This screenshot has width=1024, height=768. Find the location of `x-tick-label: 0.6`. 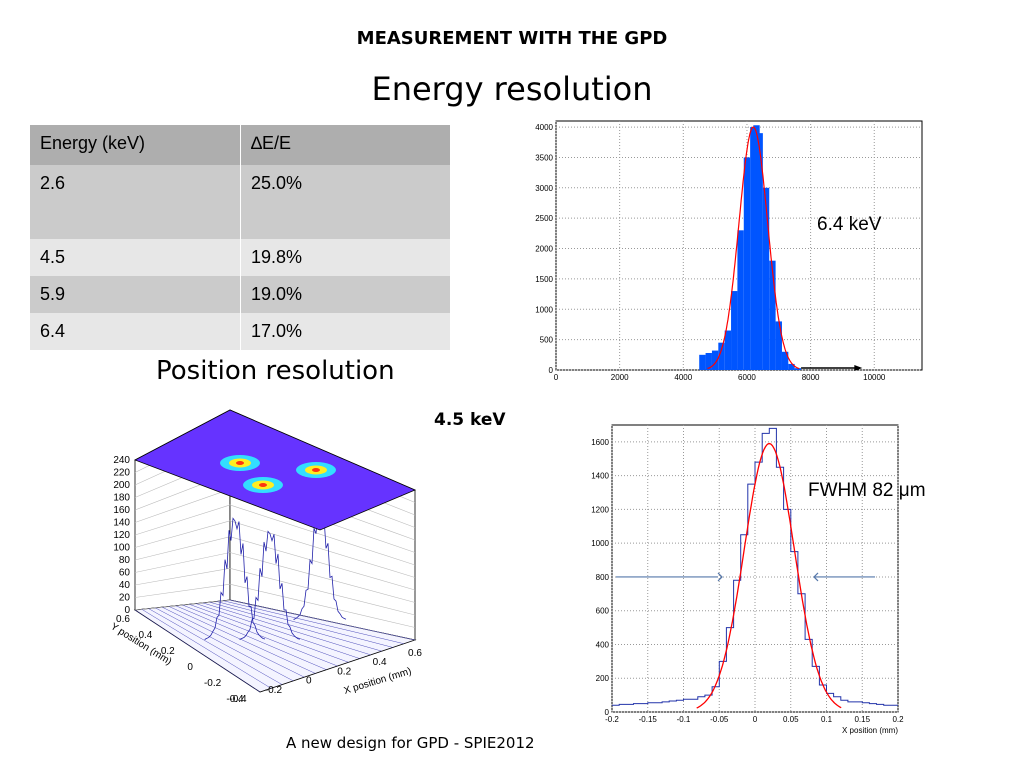

x-tick-label: 0.6 is located at coordinates (415, 653).